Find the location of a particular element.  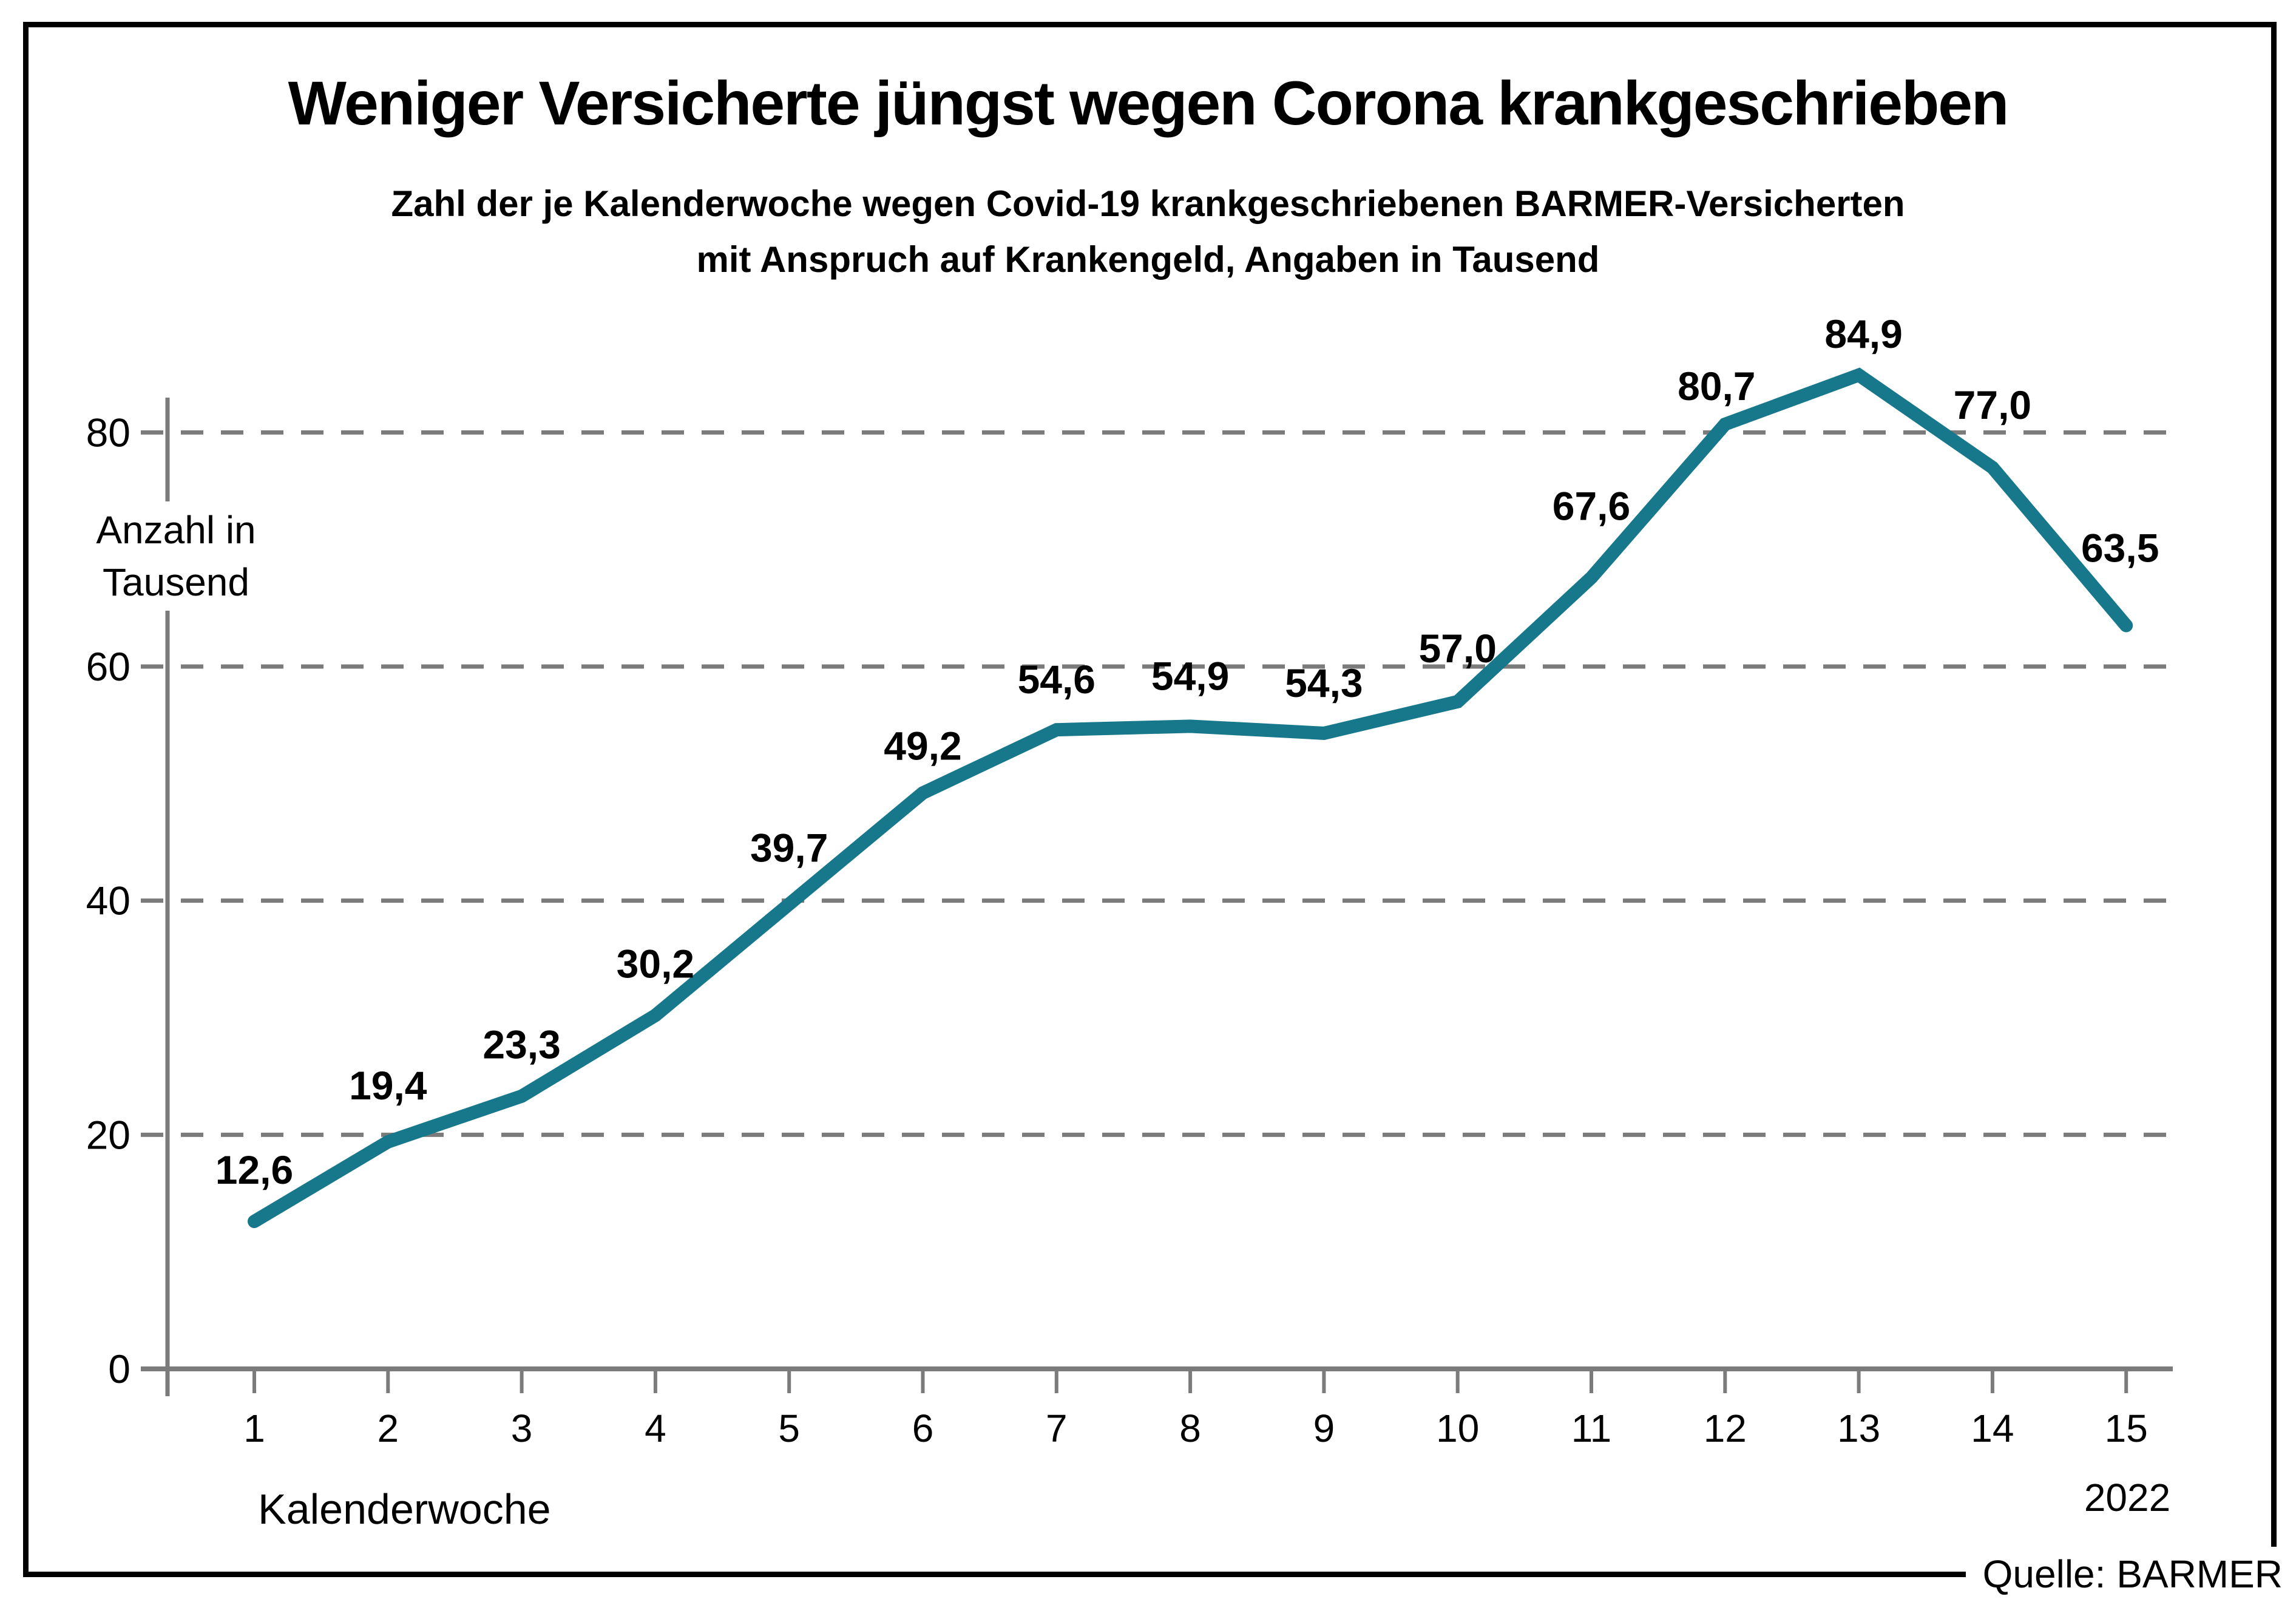

x-tick-label-14: 14 is located at coordinates (1992, 1428).